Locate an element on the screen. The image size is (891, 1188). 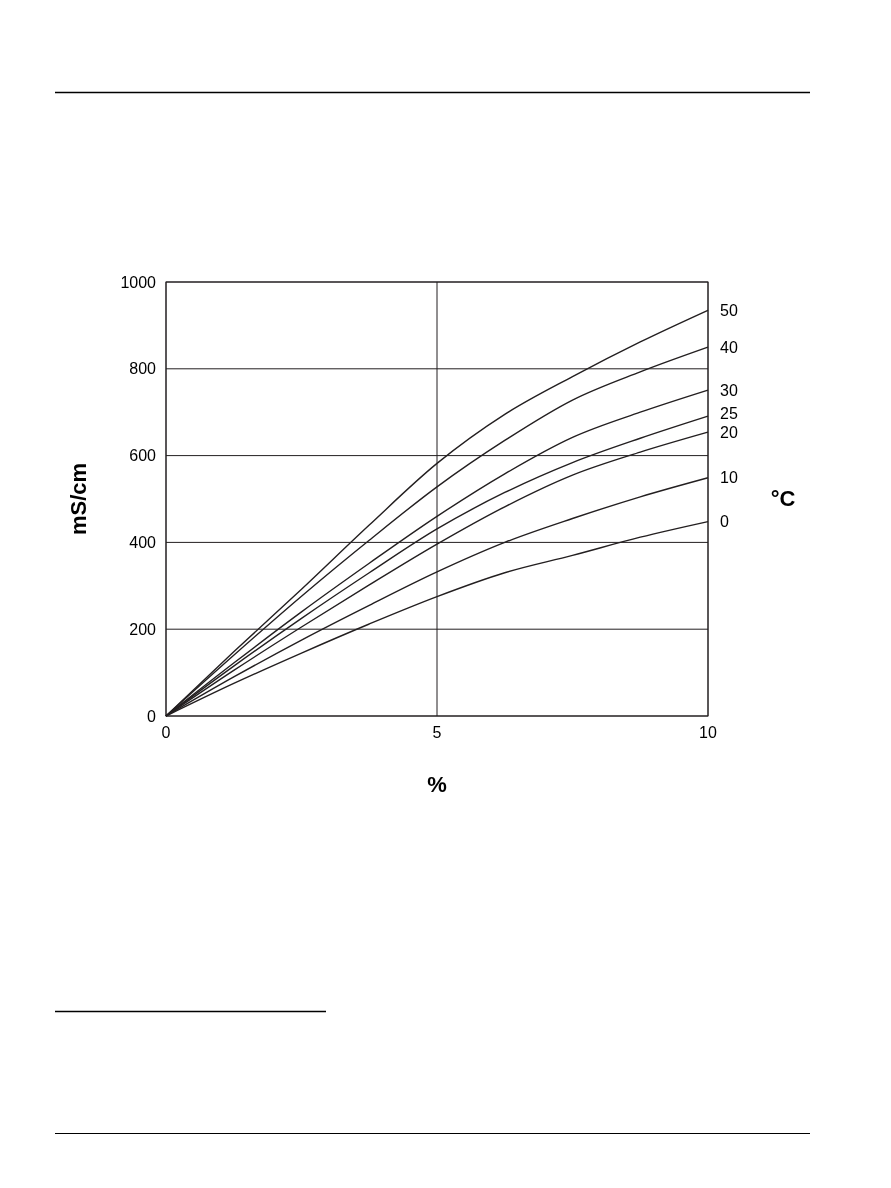
y-axis-title: mS/cm is located at coordinates (78, 499).